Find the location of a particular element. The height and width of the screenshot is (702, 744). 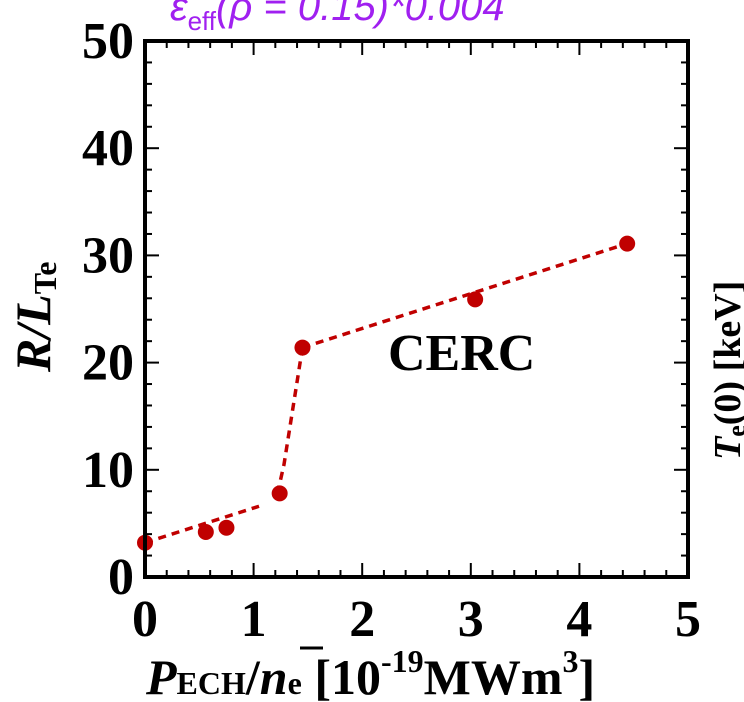

y-right-label-rest: (0) [keV] is located at coordinates (725, 353).